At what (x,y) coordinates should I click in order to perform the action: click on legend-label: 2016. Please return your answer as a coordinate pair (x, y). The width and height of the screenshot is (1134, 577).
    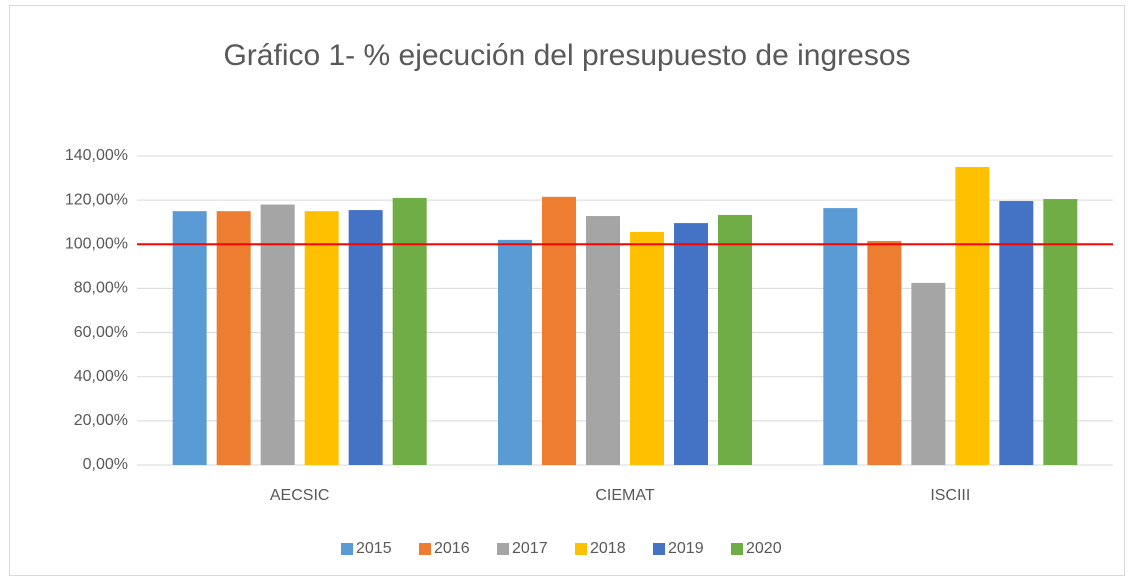
    Looking at the image, I should click on (452, 548).